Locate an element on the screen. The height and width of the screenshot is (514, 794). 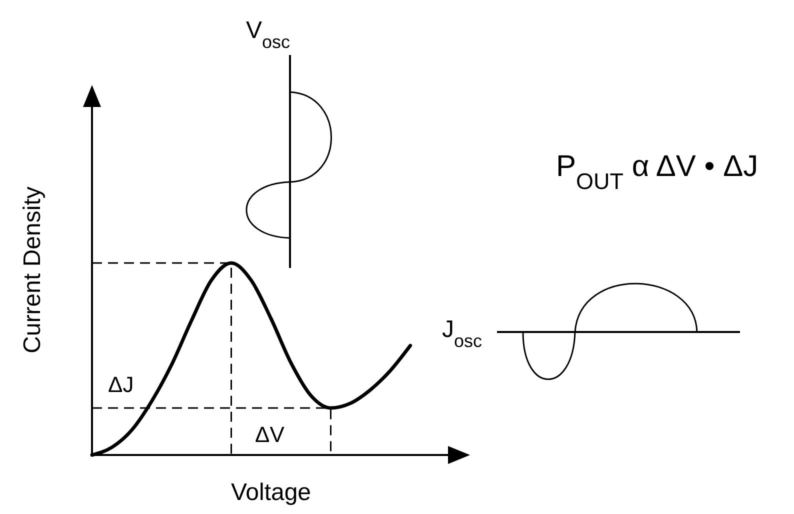
x-axis-title: Voltage is located at coordinates (271, 492).